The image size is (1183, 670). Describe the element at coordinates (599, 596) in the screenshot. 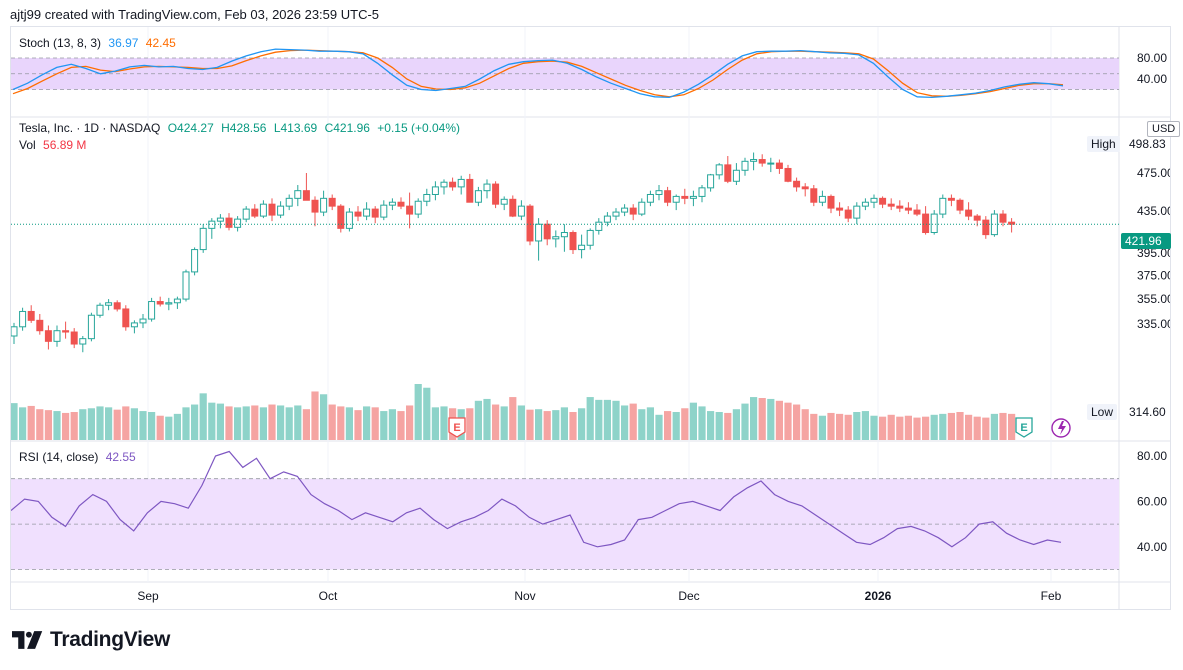

I see `time-axis: Sep Oct Nov Dec 2026 Feb` at that location.